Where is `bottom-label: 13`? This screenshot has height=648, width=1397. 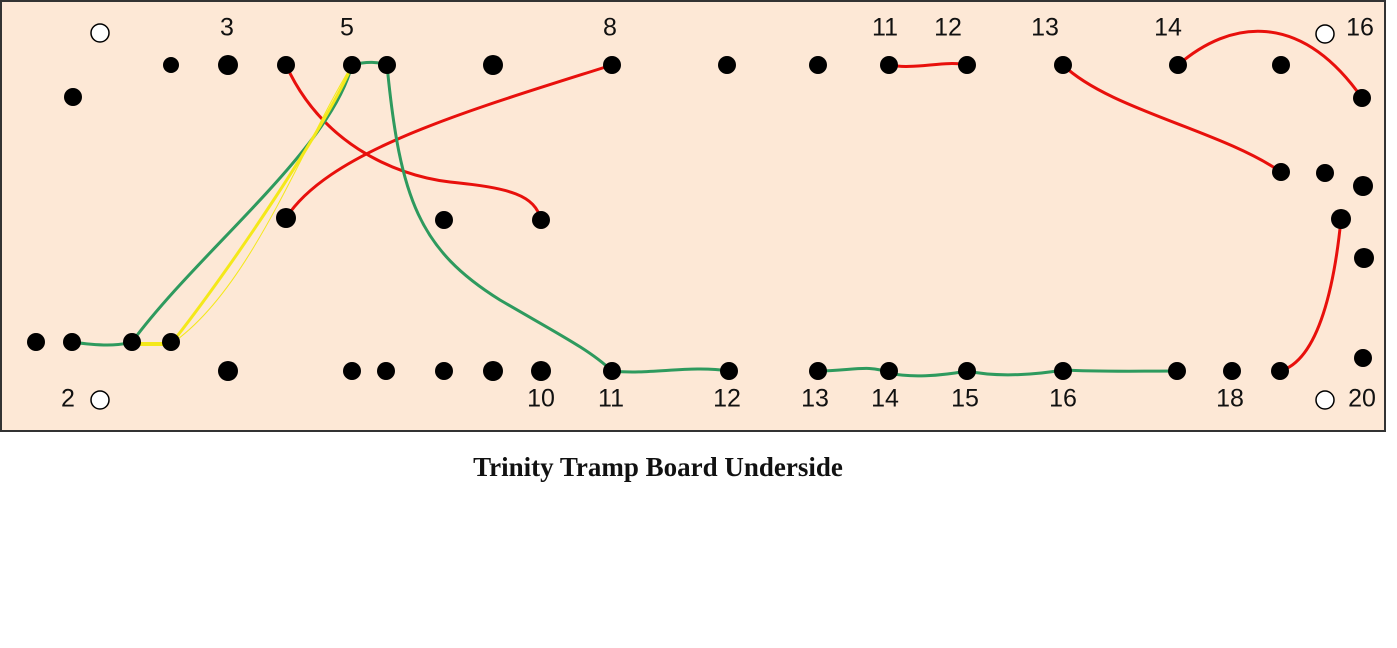 bottom-label: 13 is located at coordinates (815, 399).